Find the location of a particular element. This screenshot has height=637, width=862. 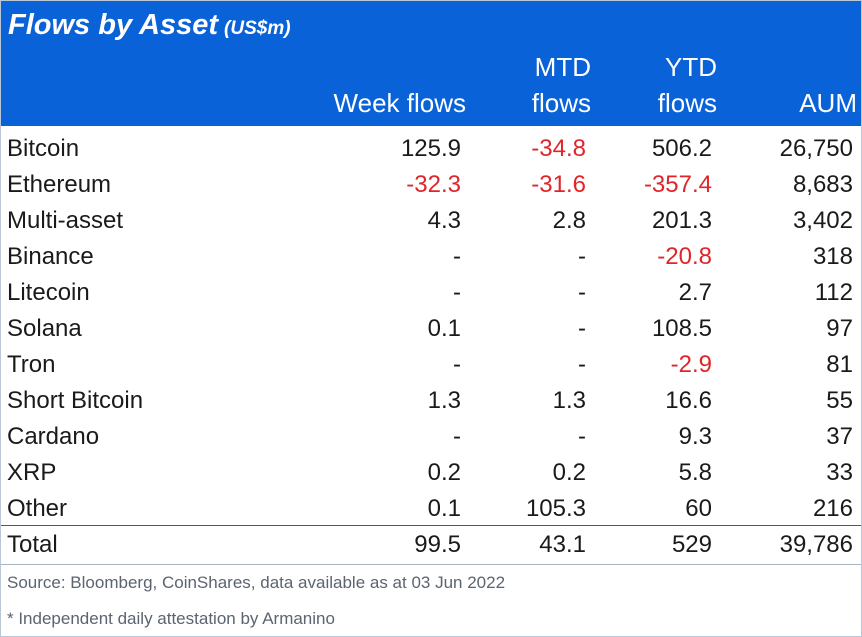

cell-ytd: 108.5 is located at coordinates (681, 328).